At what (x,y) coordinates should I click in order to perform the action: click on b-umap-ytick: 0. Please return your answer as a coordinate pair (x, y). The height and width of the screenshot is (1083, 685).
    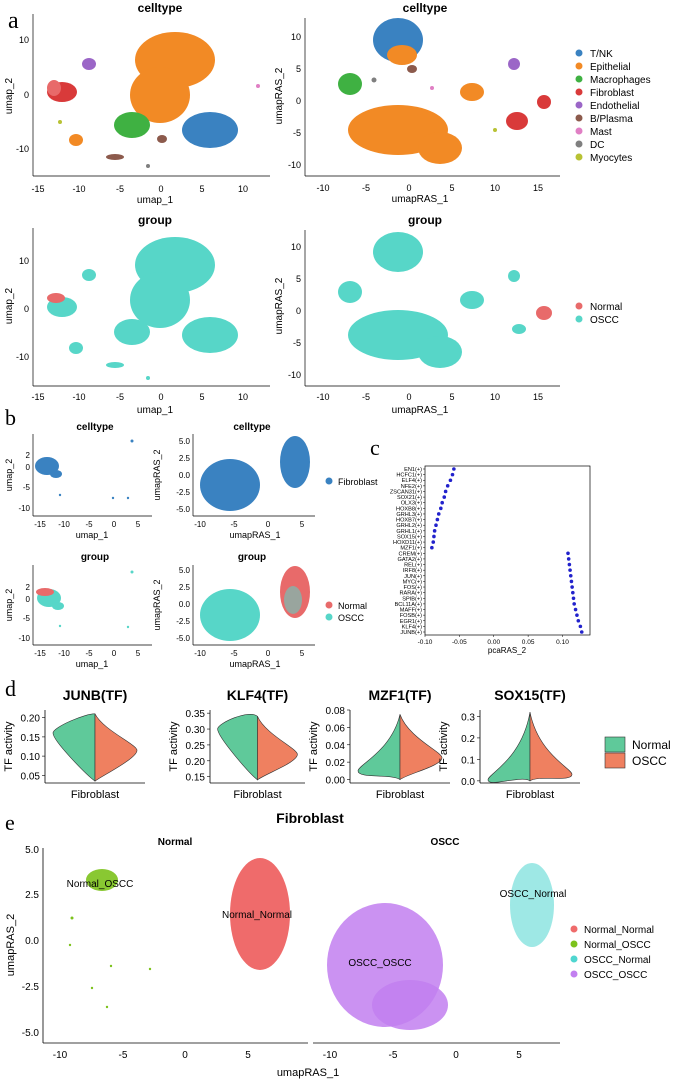
    Looking at the image, I should click on (28, 467).